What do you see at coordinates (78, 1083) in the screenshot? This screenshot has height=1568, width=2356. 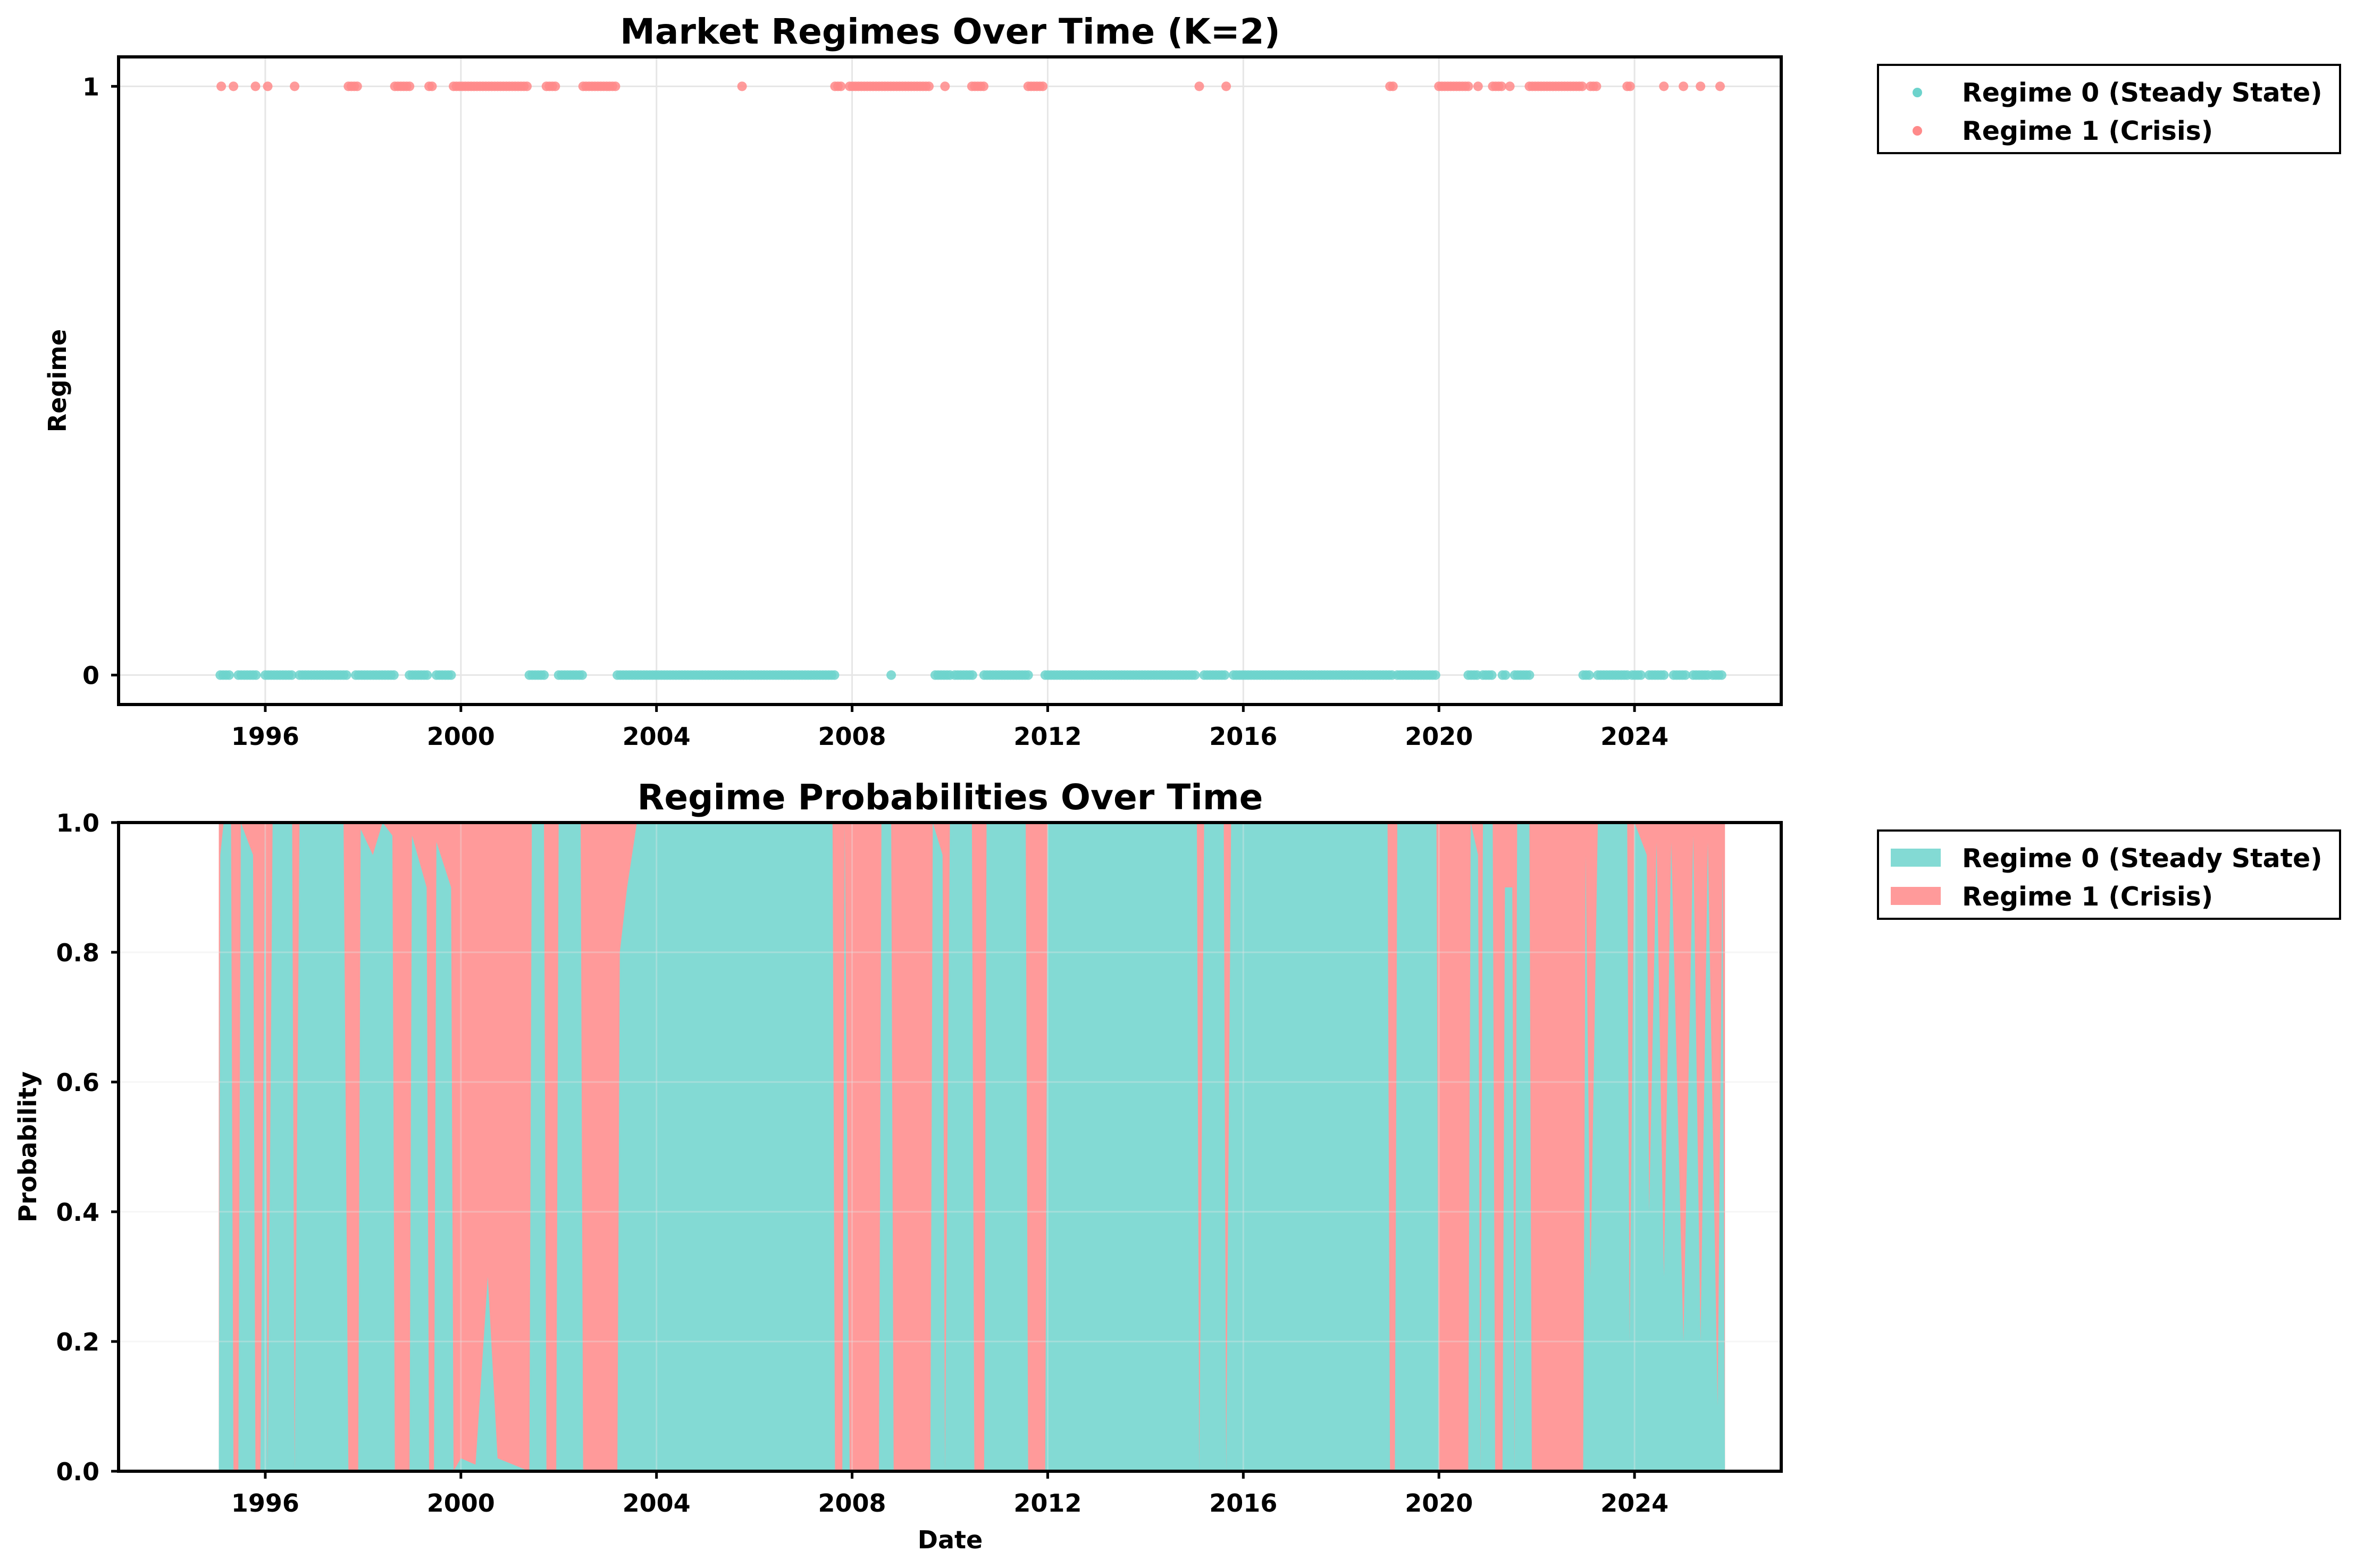 I see `probabilities-y-tick-label-0.6: 0.6` at bounding box center [78, 1083].